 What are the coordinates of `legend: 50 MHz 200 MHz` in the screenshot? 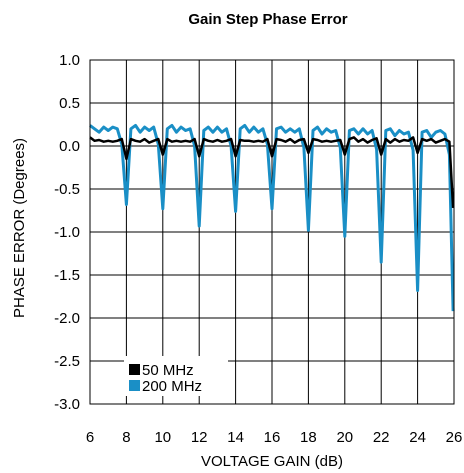 It's located at (176, 376).